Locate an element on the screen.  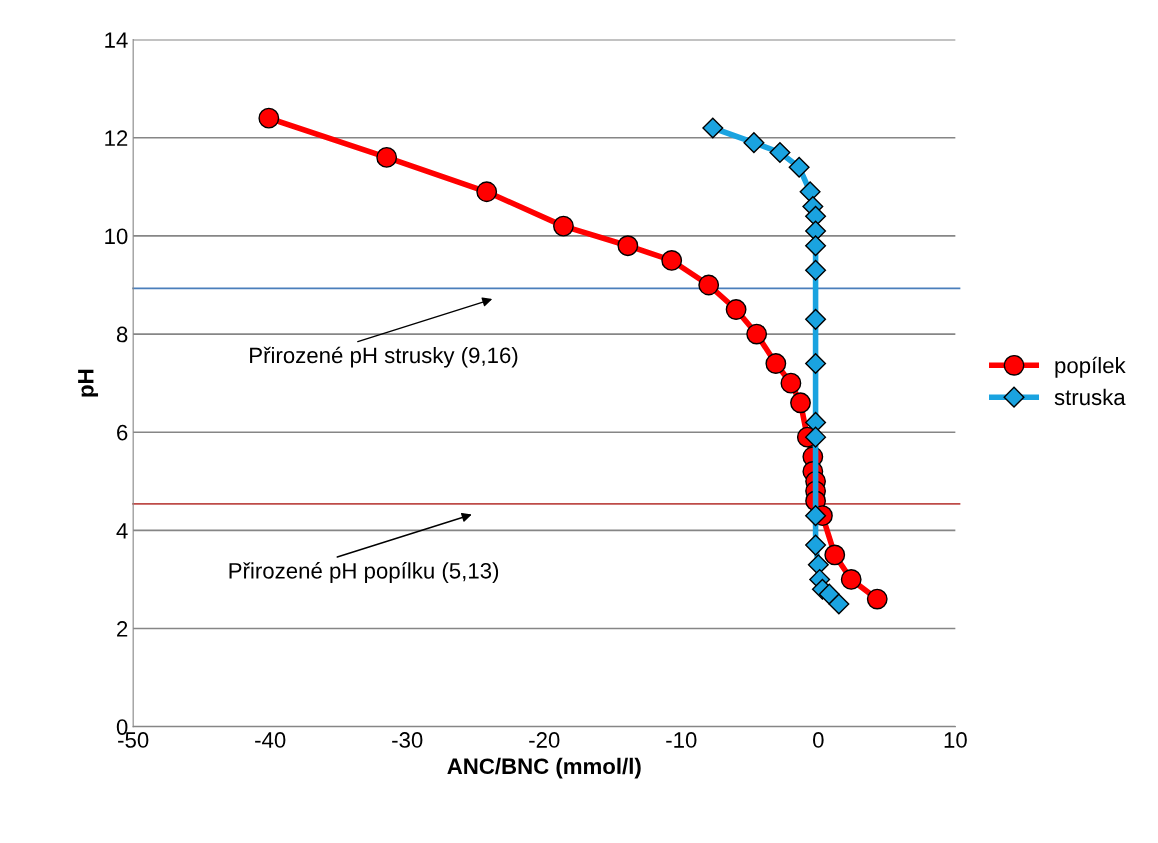
y-tick-label: 8 is located at coordinates (122, 334).